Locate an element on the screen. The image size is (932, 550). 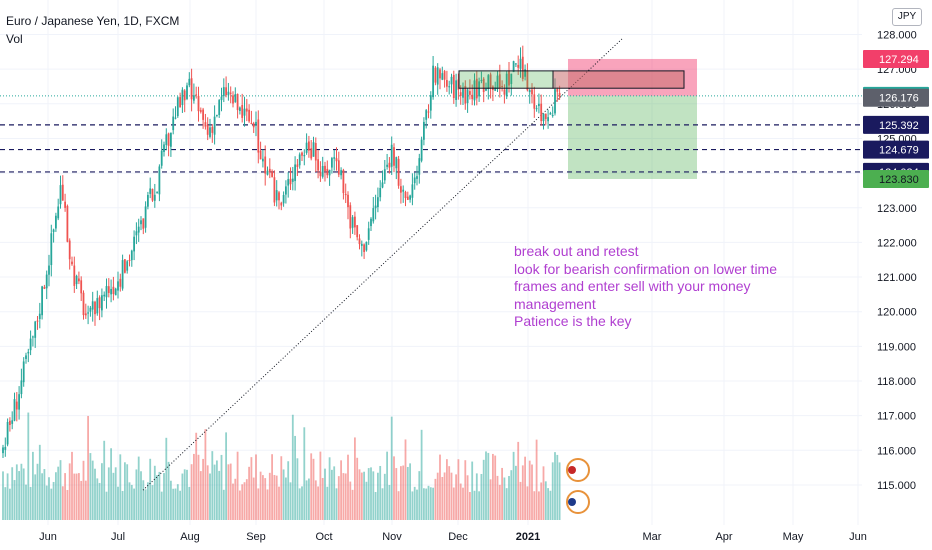
symbol-title: Euro / Japanese Yen, 1D, FXCM is located at coordinates (93, 21).